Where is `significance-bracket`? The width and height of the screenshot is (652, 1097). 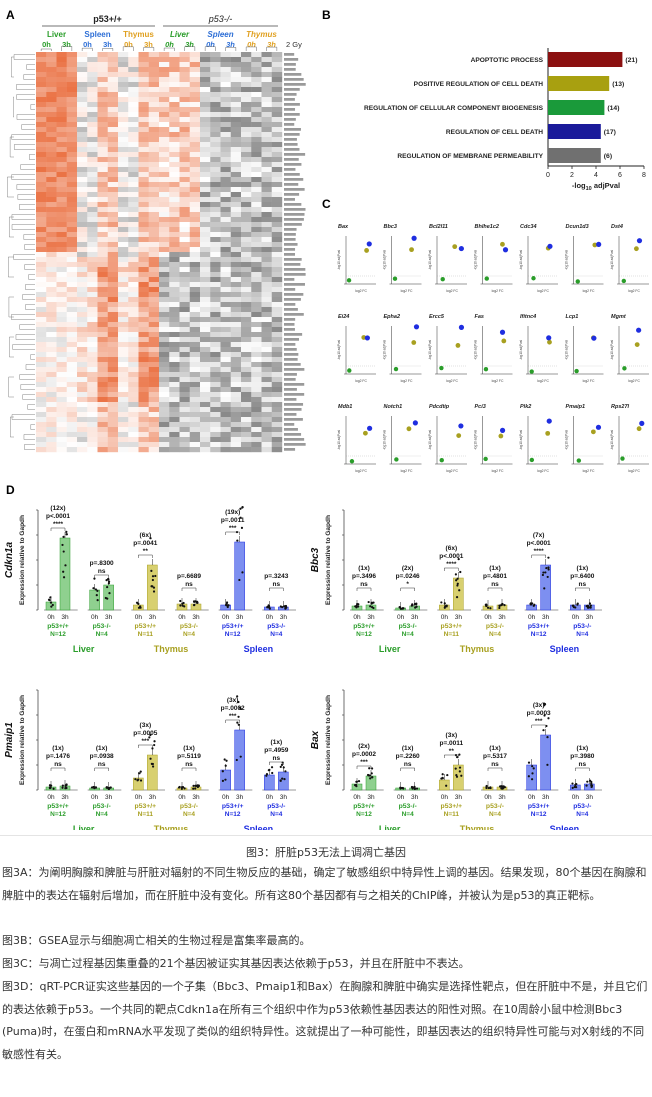
significance-bracket is located at coordinates (276, 763).